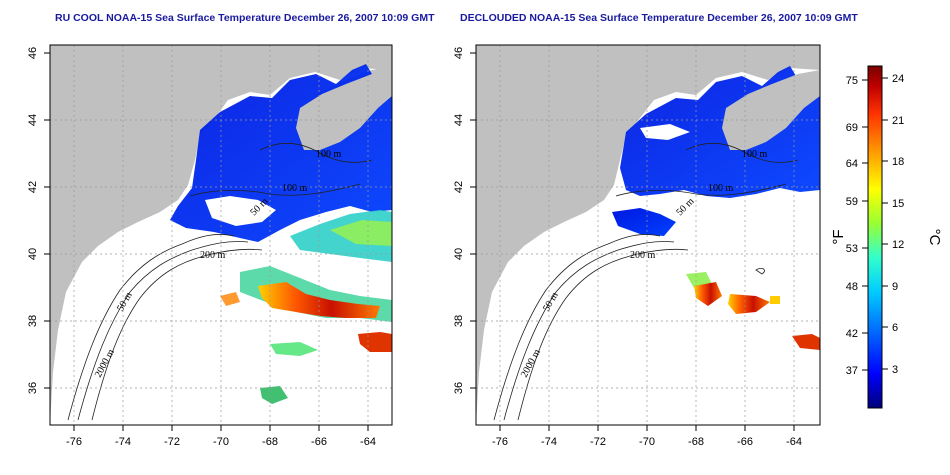 The width and height of the screenshot is (950, 475). Describe the element at coordinates (898, 79) in the screenshot. I see `colorbar-tick-c: 24` at that location.